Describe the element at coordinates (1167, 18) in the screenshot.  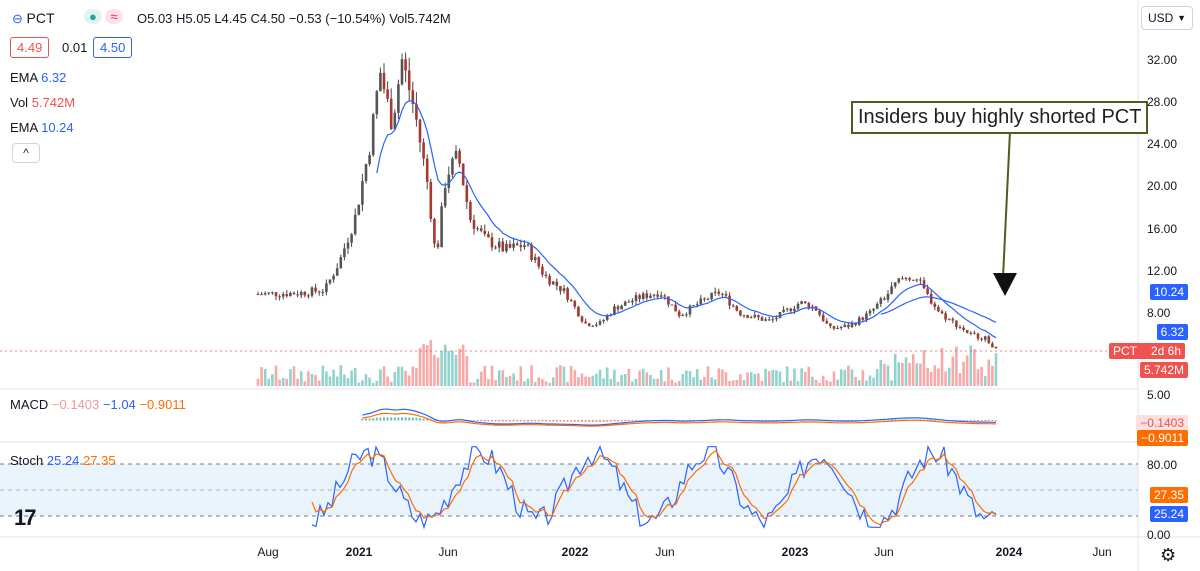
I see `currency-select: USD ▼` at that location.